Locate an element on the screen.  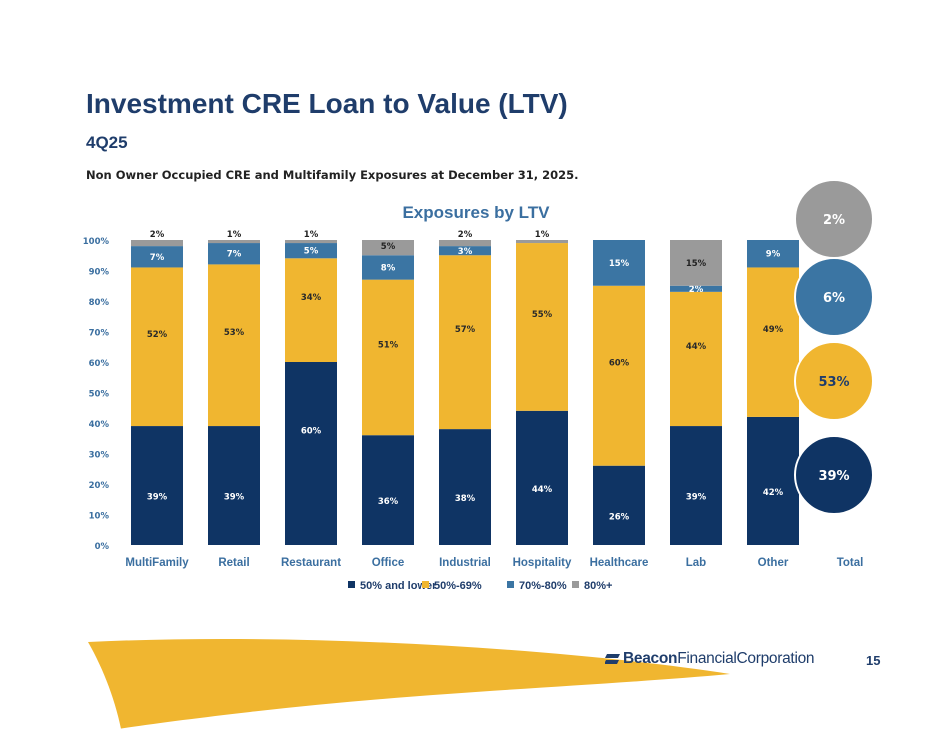
bar-data-label: 15% is located at coordinates (619, 264).